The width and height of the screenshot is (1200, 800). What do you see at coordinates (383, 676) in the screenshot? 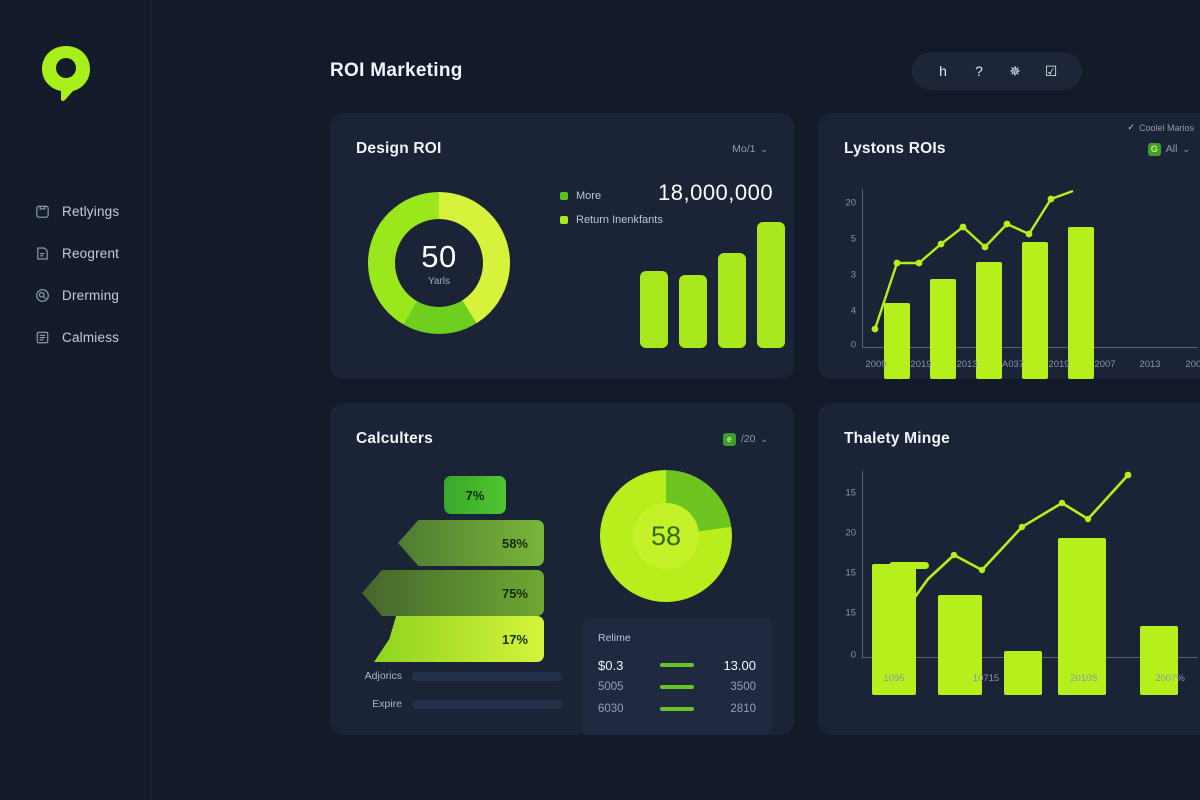
I see `progress-label: Adjorics` at bounding box center [383, 676].